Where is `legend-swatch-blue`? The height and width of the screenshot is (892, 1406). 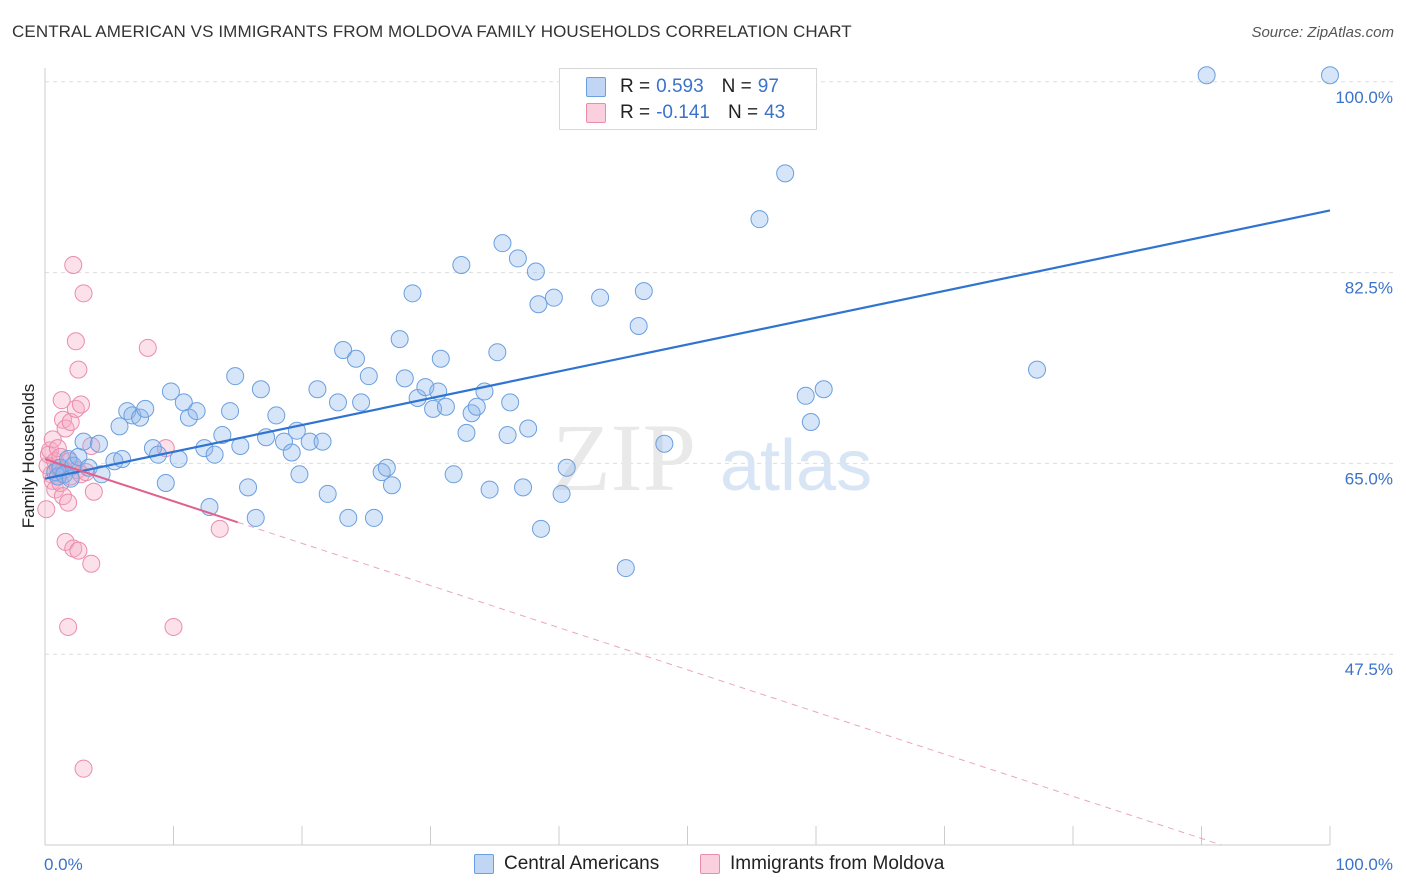
legend-swatch-blue is located at coordinates (596, 87).